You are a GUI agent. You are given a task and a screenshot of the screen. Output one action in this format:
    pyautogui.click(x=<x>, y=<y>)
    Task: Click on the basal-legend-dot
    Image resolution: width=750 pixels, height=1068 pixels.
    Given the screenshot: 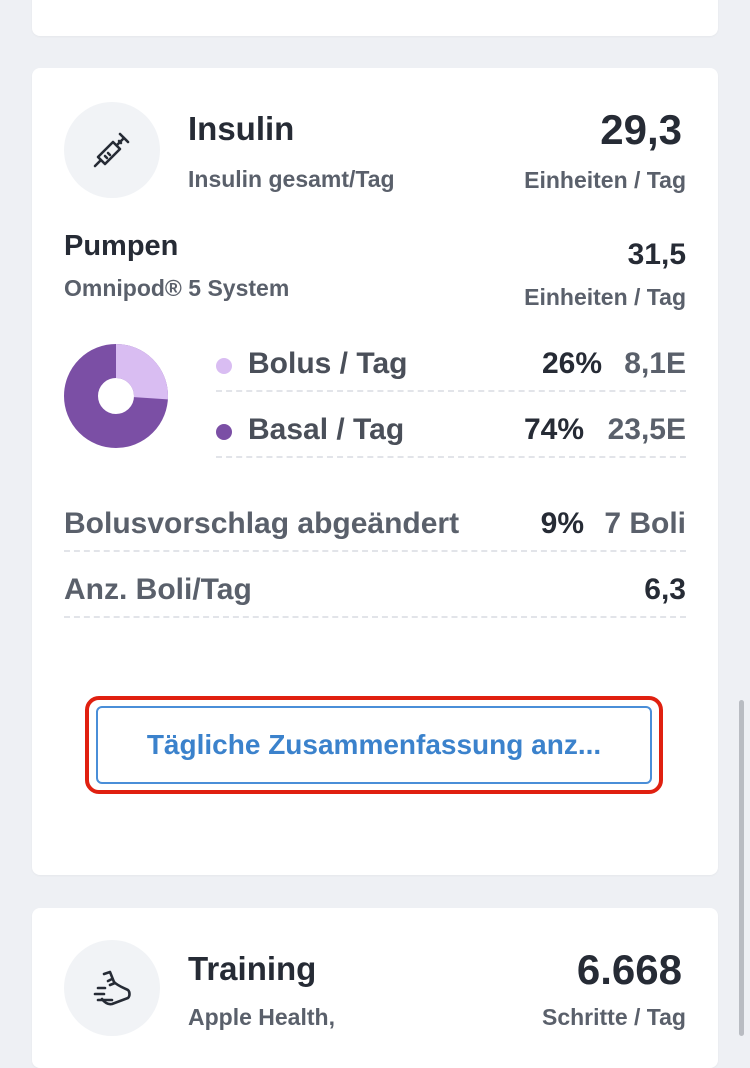 What is the action you would take?
    pyautogui.click(x=224, y=432)
    